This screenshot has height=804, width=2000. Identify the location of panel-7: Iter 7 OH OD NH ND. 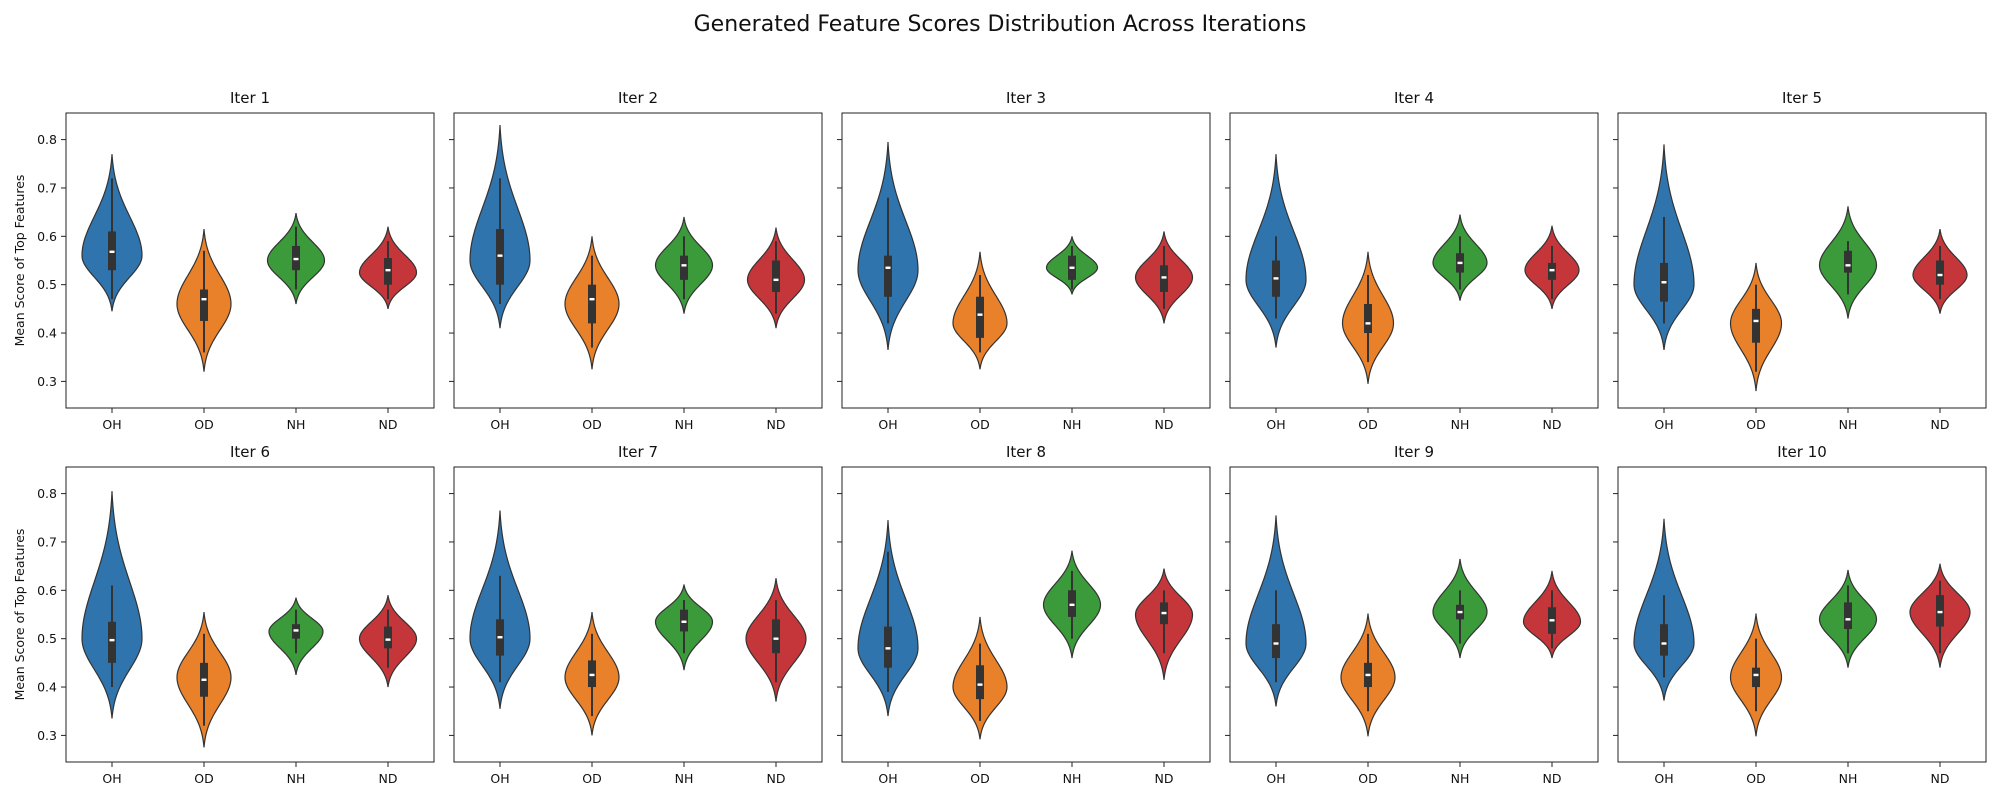
(636, 614).